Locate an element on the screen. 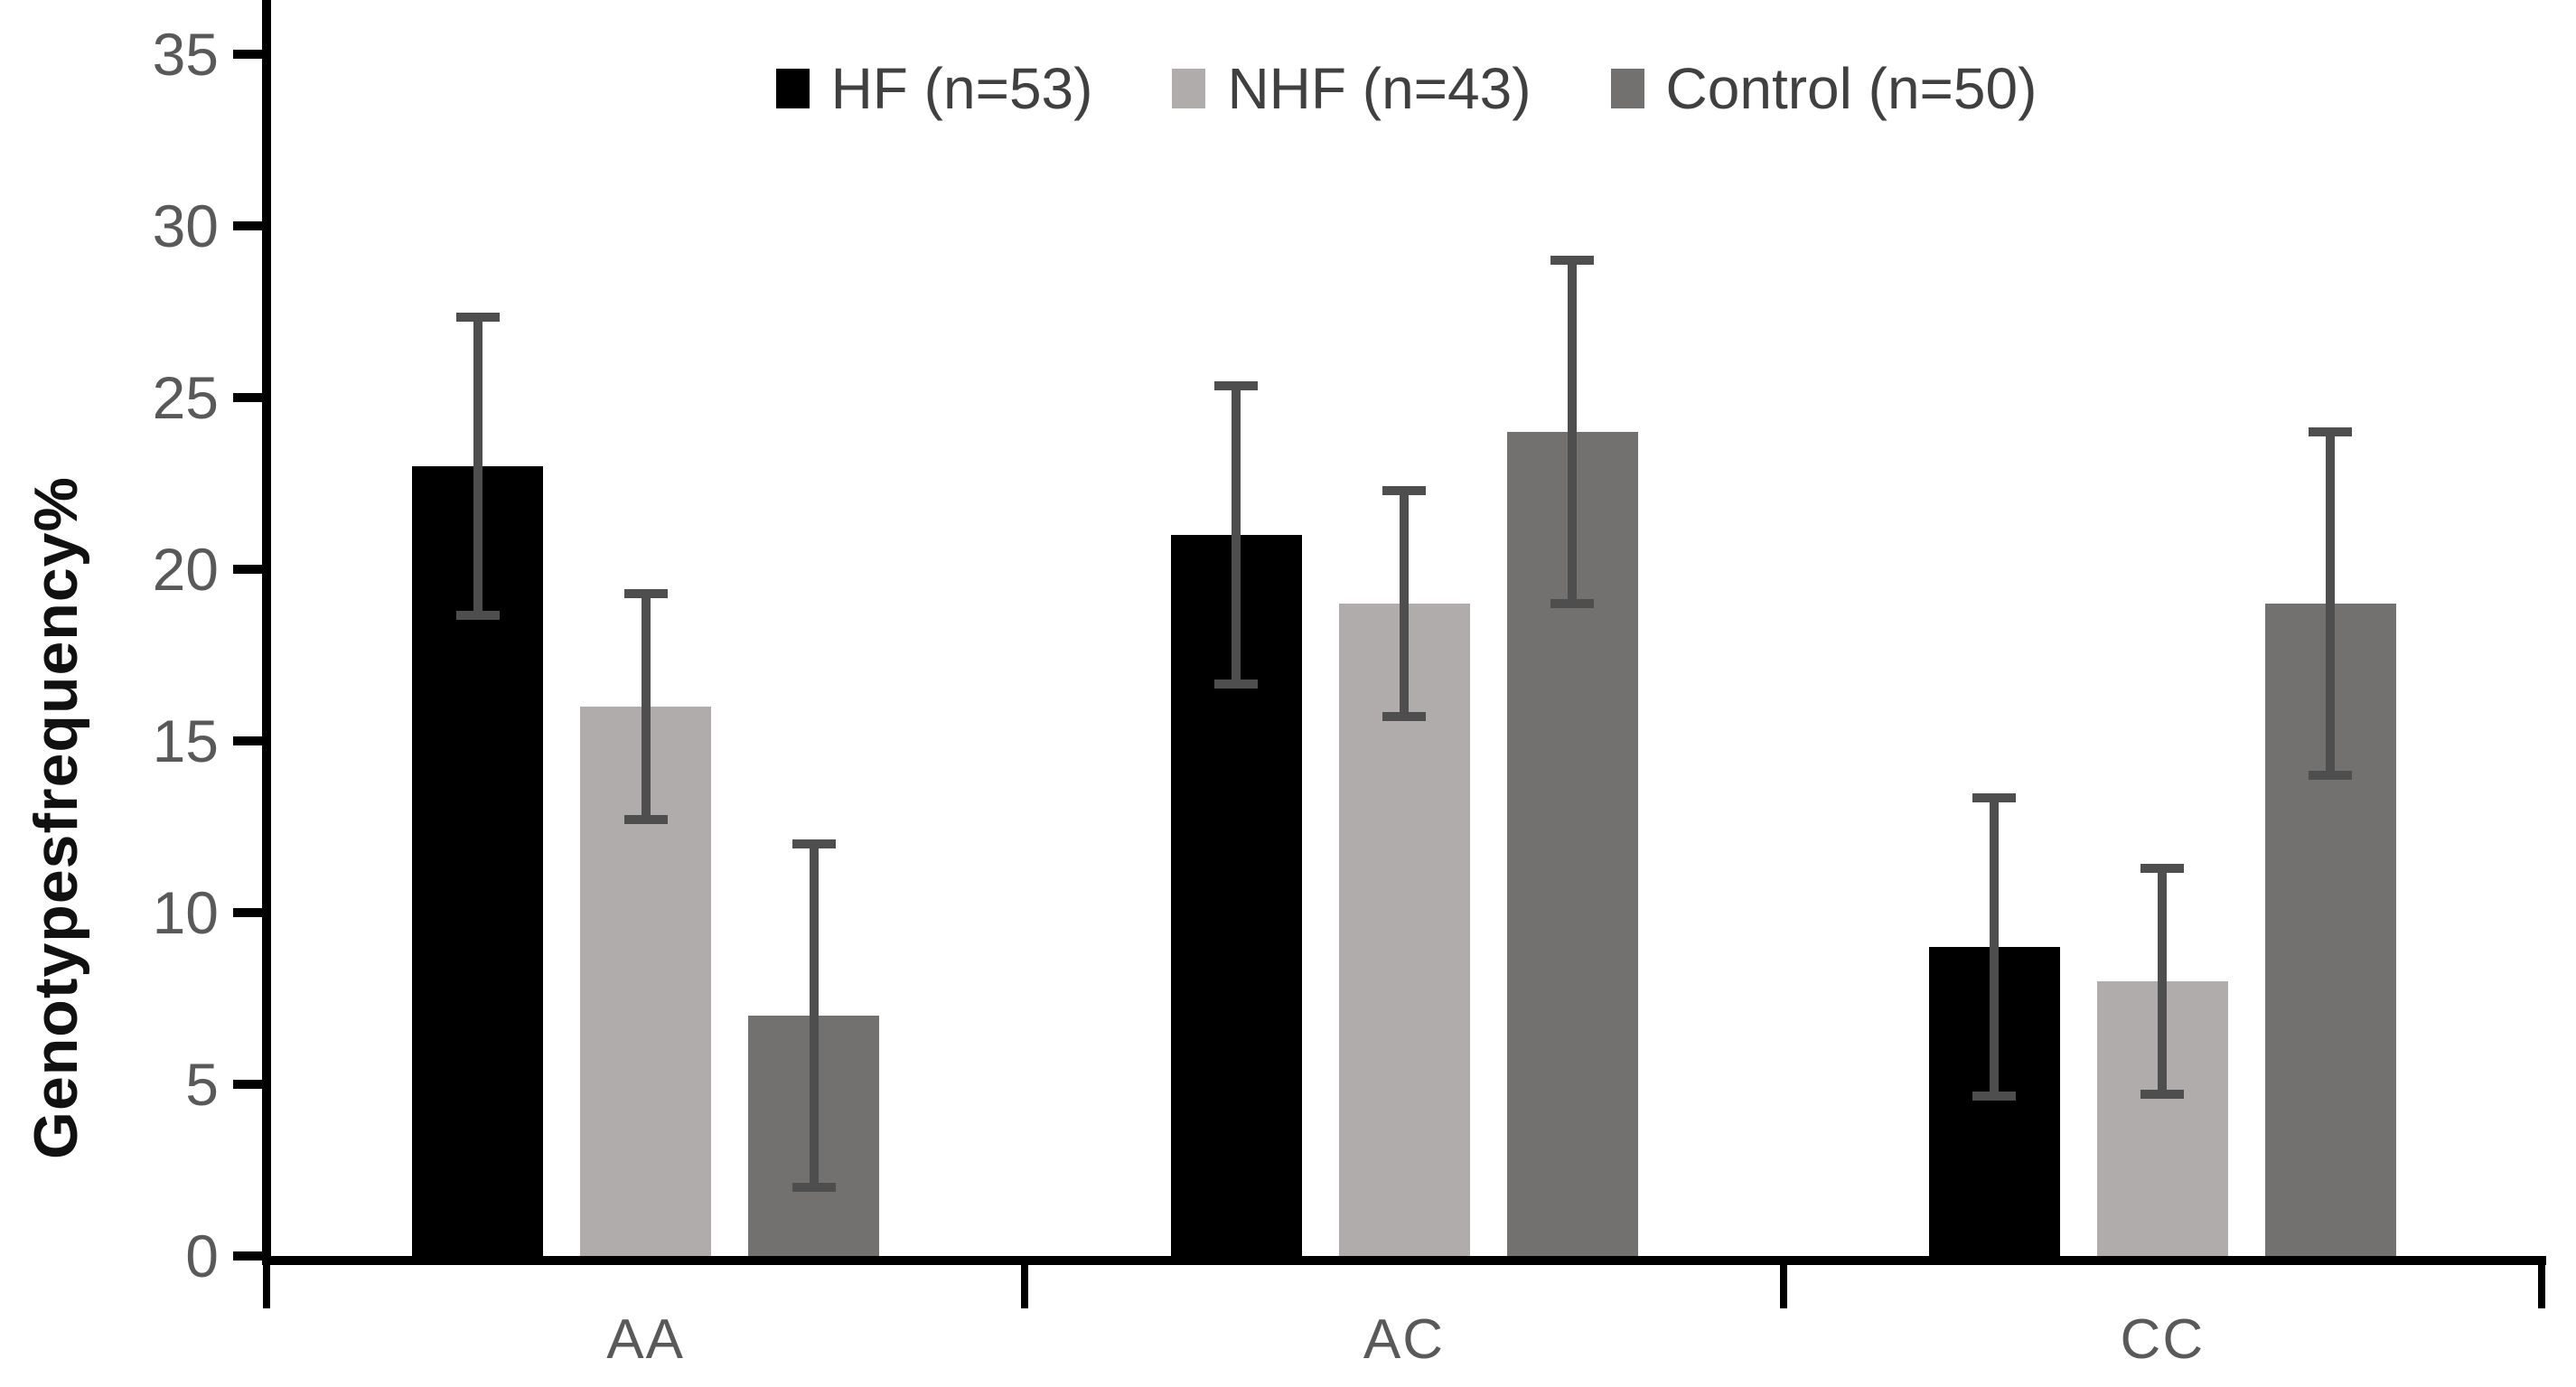  y-tick-label: 25 is located at coordinates (185, 397).